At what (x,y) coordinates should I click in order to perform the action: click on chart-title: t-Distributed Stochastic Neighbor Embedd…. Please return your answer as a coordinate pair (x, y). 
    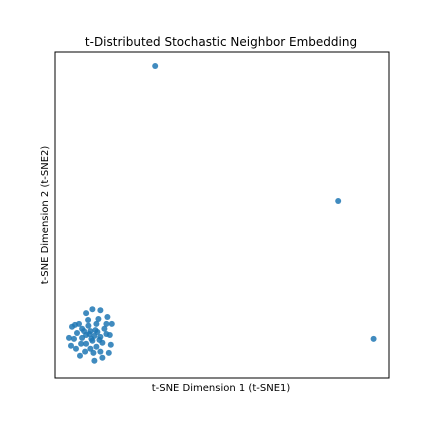
    Looking at the image, I should click on (221, 42).